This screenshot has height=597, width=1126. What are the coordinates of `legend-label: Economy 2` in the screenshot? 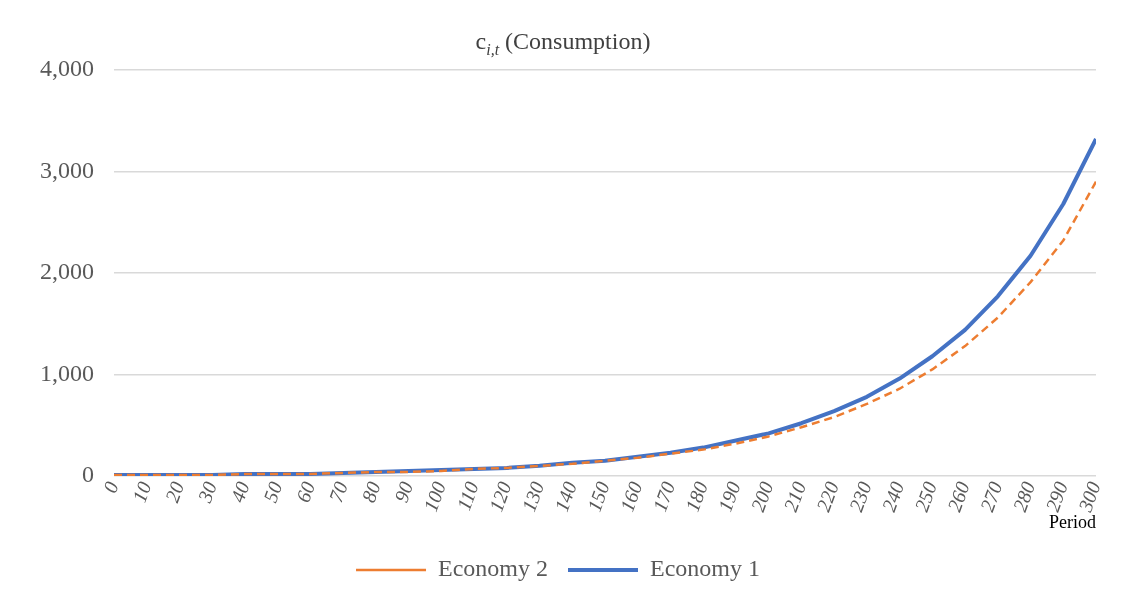 It's located at (493, 568).